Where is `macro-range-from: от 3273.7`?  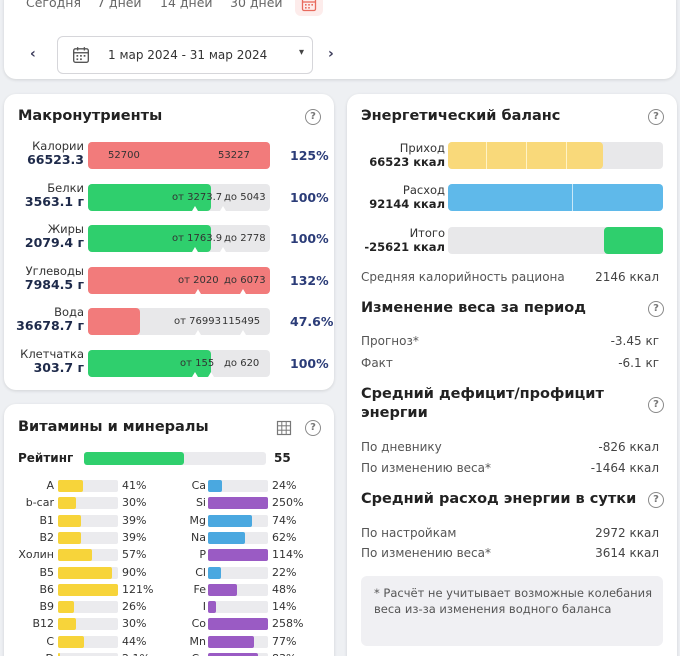
macro-range-from: от 3273.7 is located at coordinates (197, 197).